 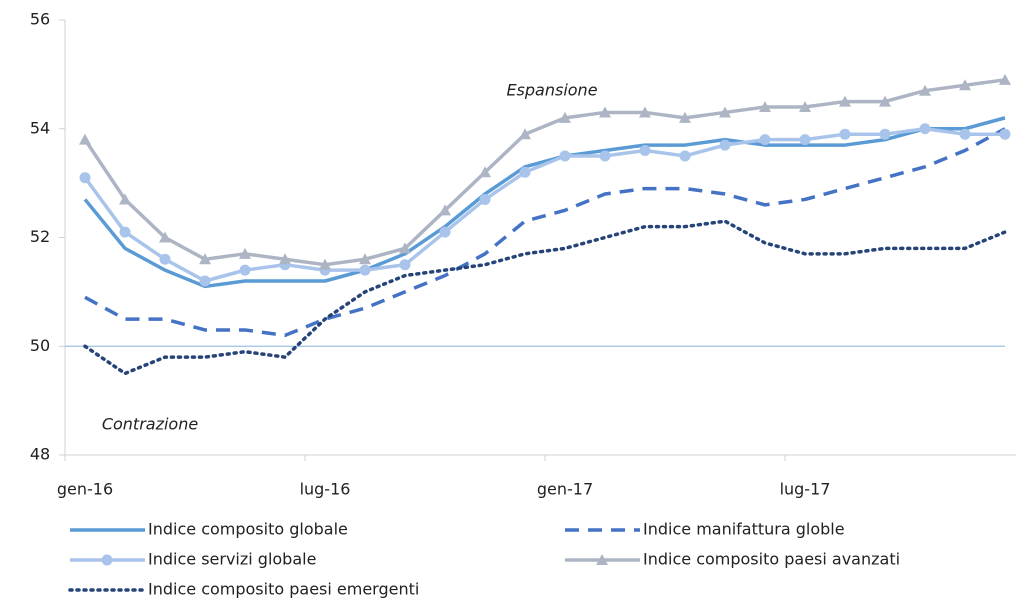 I want to click on y-tick-label: 54, so click(x=40, y=127).